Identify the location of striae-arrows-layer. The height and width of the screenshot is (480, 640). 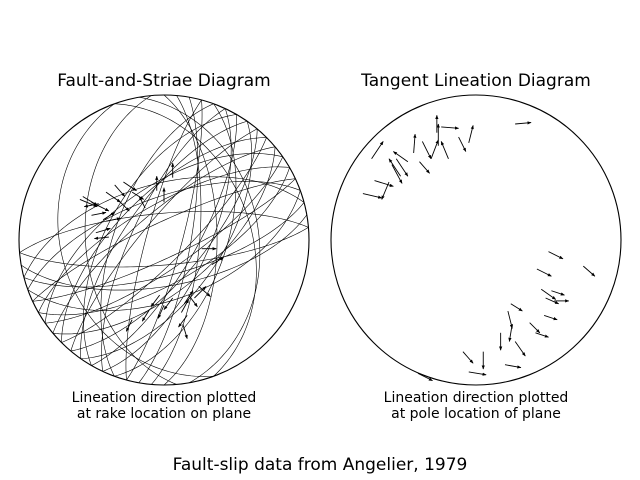
(151, 250).